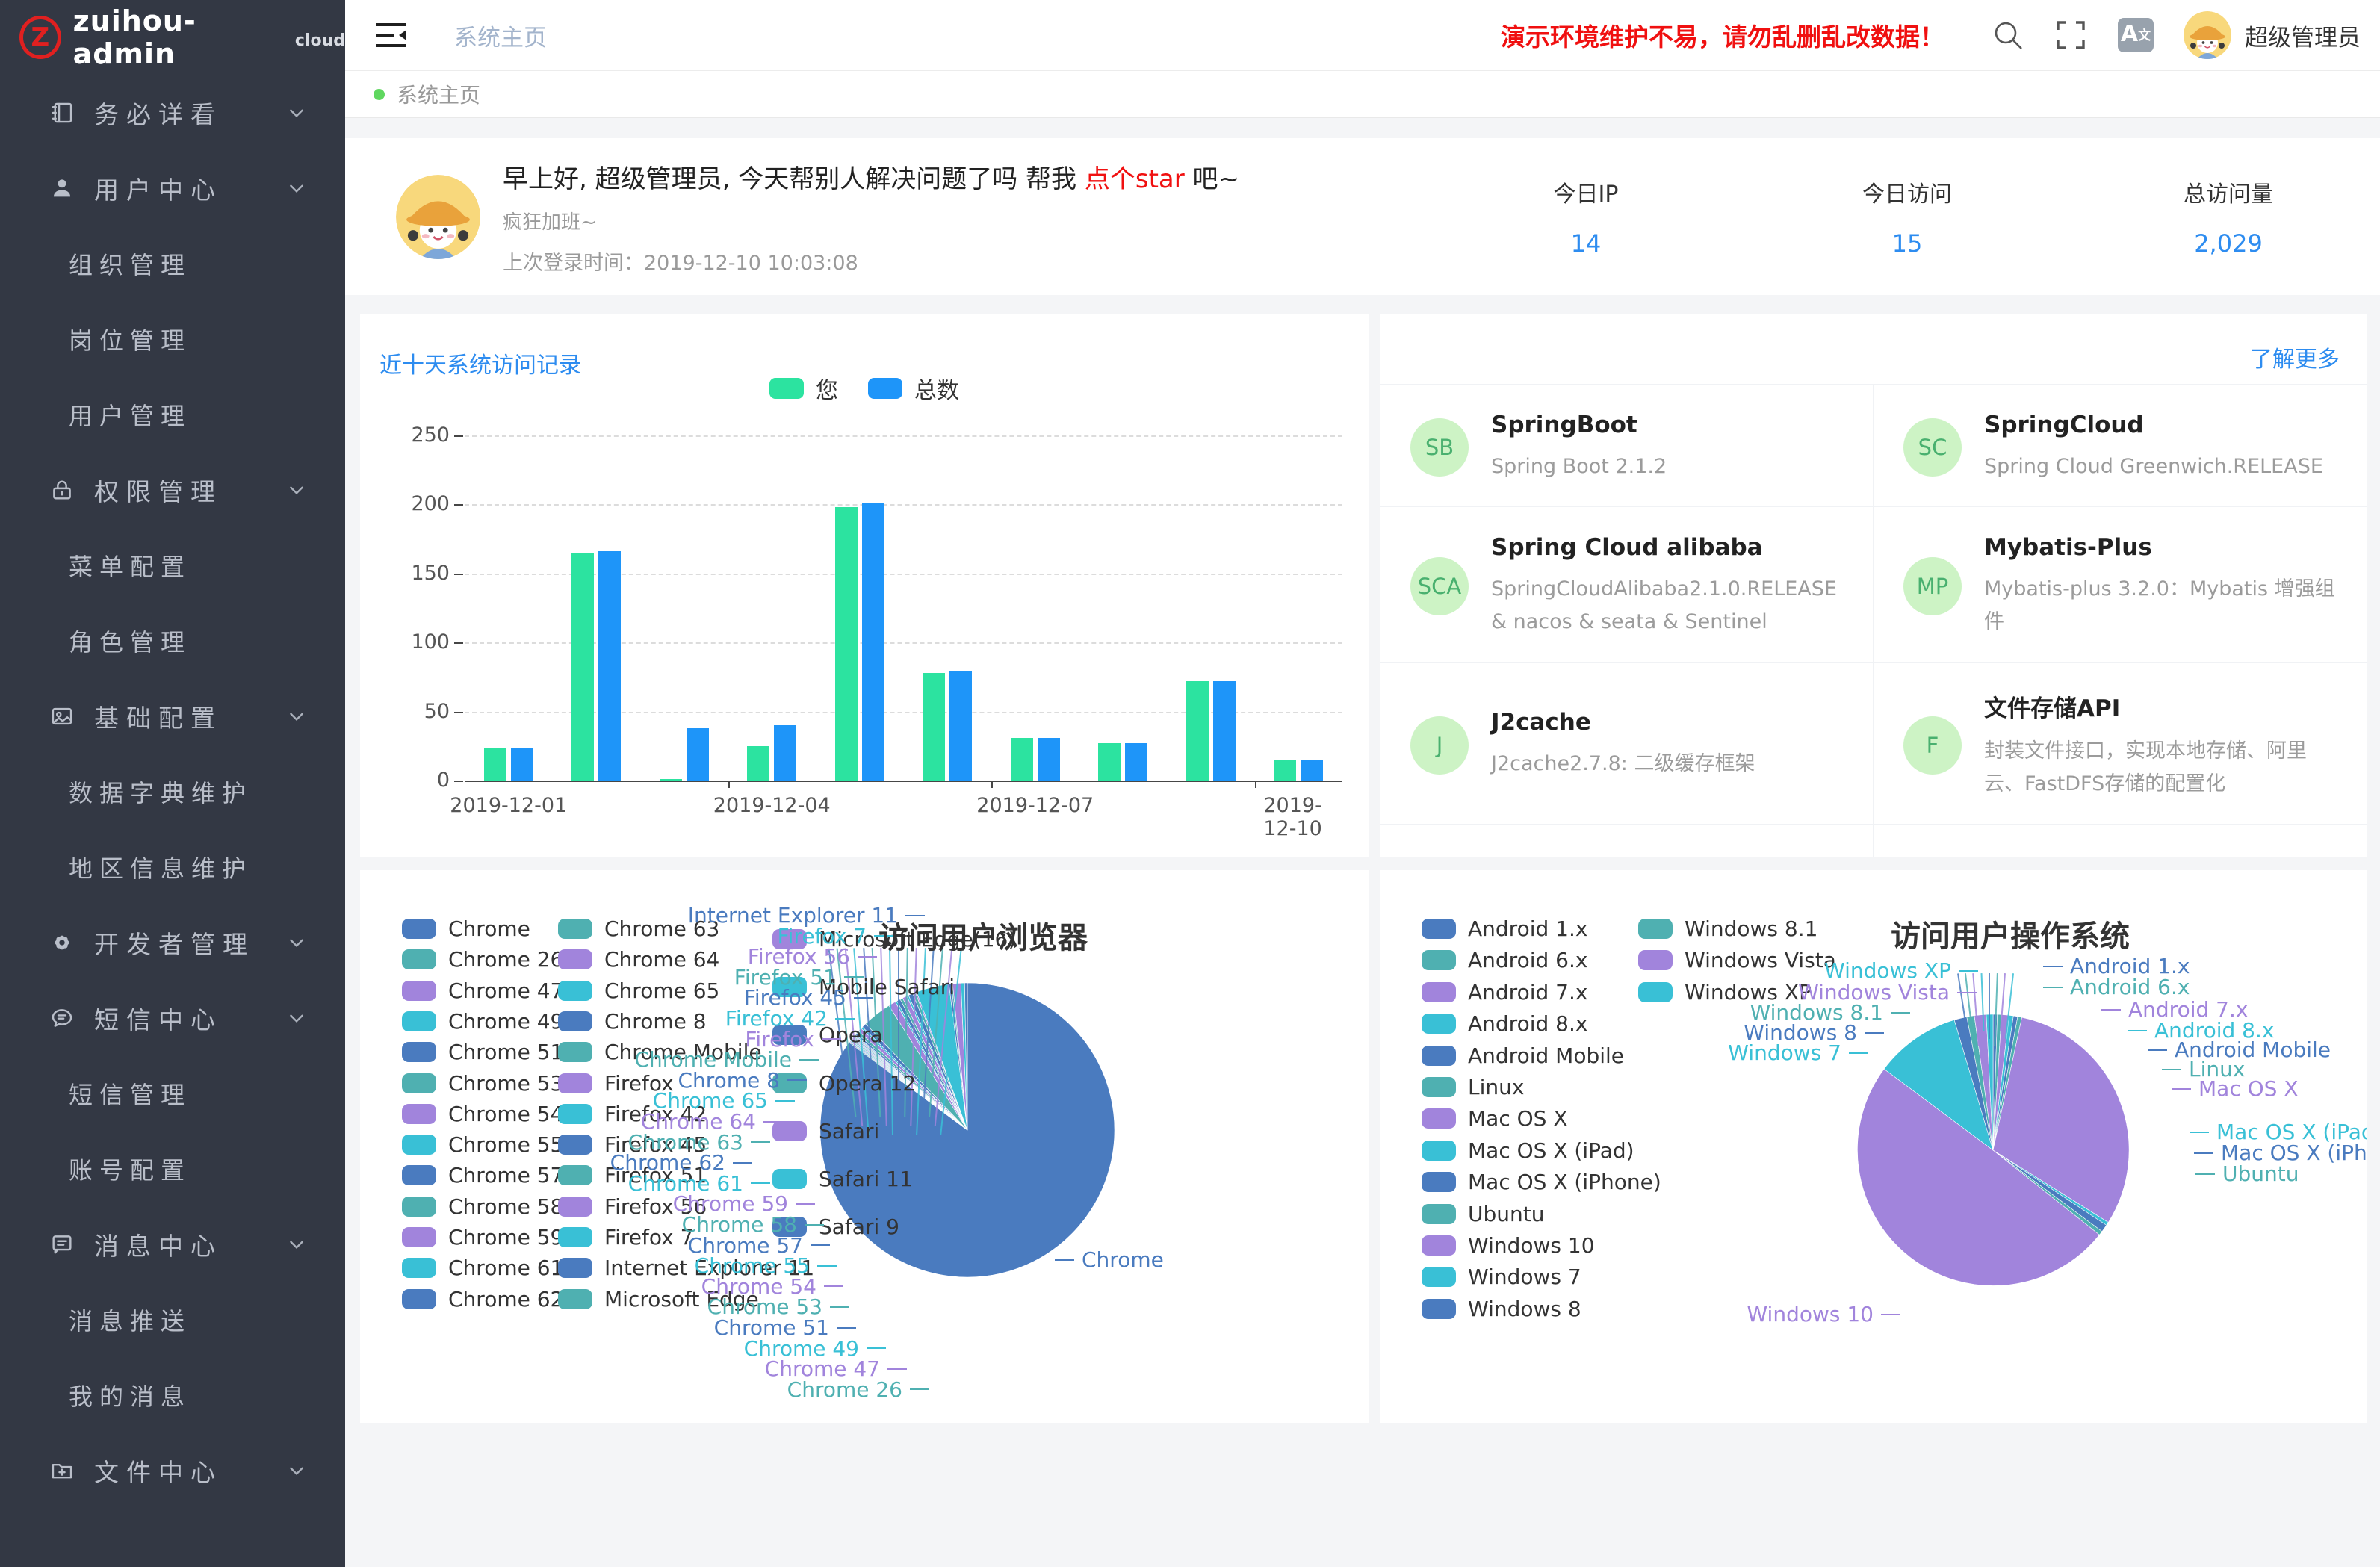 Image resolution: width=2380 pixels, height=1567 pixels. What do you see at coordinates (172, 1395) in the screenshot?
I see `sidebar-subitem: 我的消息` at bounding box center [172, 1395].